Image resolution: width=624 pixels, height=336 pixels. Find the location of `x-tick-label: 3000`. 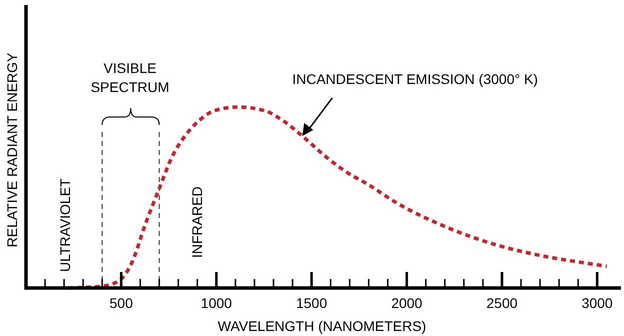

x-tick-label: 3000 is located at coordinates (597, 303).